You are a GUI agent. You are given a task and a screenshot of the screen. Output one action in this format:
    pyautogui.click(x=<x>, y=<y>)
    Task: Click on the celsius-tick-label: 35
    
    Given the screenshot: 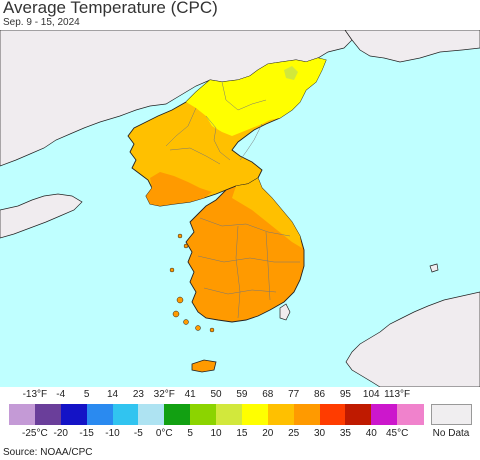 What is the action you would take?
    pyautogui.click(x=345, y=433)
    